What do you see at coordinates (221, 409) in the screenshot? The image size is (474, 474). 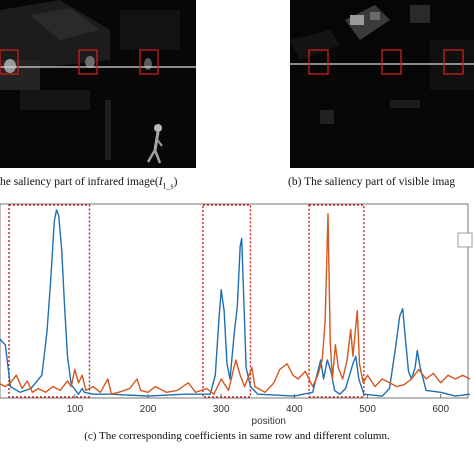 I see `x-tick-label-300: 300` at bounding box center [221, 409].